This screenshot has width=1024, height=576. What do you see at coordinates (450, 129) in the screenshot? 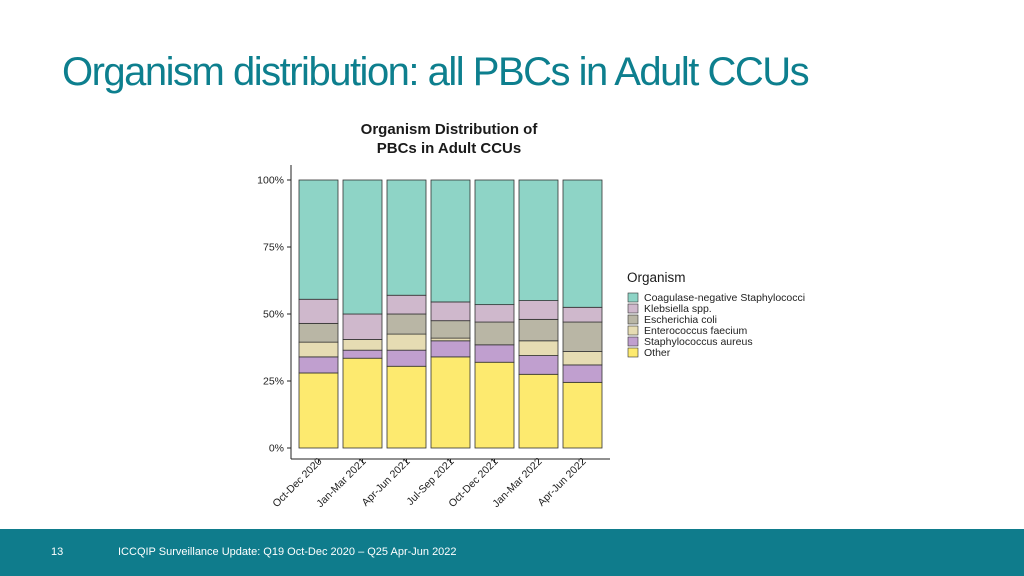
I see `chart-title-line: Organism Distribution of` at bounding box center [450, 129].